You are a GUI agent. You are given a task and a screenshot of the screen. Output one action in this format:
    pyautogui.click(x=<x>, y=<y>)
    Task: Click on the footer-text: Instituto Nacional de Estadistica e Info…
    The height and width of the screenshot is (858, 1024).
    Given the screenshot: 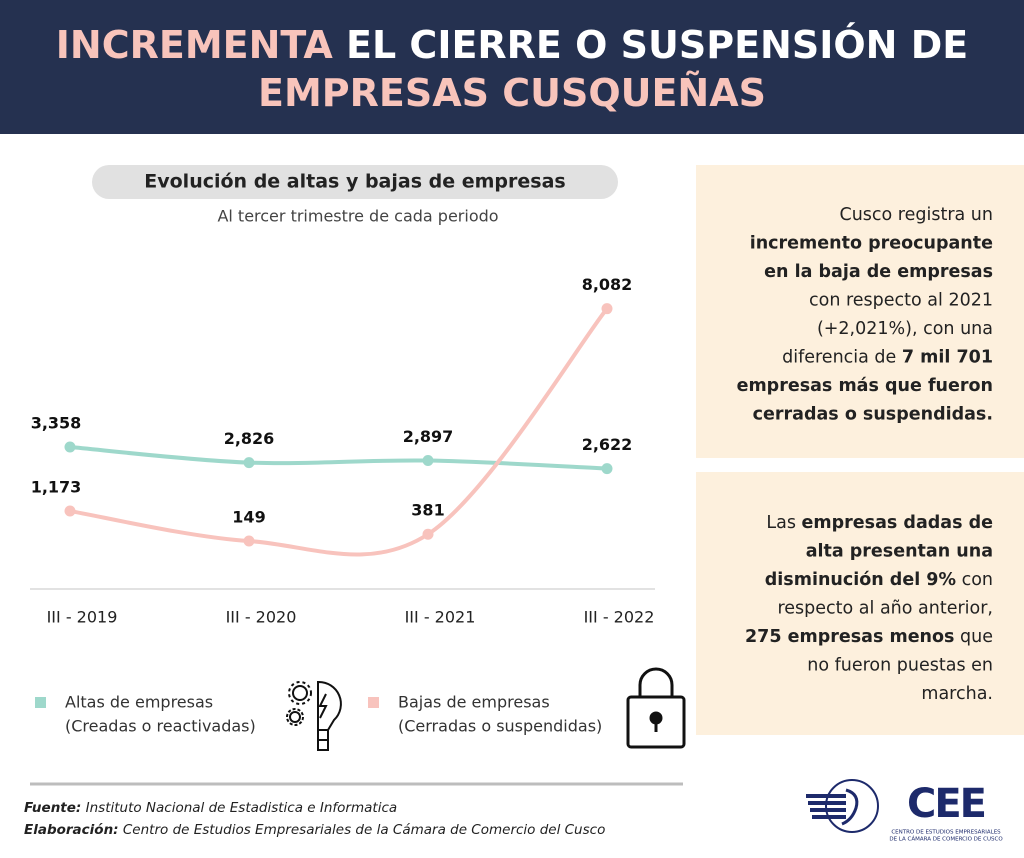 What is the action you would take?
    pyautogui.click(x=239, y=808)
    